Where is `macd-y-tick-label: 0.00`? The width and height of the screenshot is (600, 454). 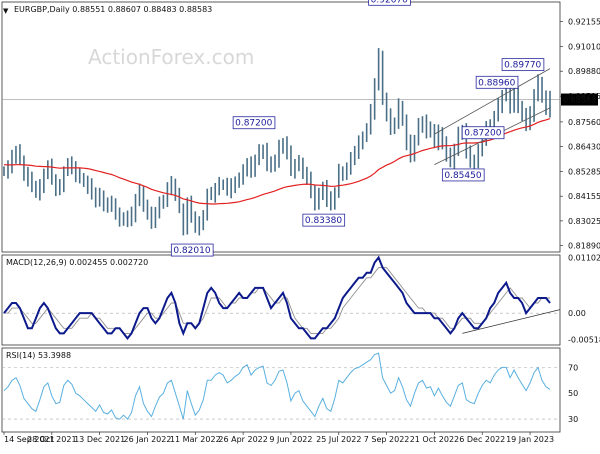
macd-y-tick-label: 0.00 is located at coordinates (577, 313).